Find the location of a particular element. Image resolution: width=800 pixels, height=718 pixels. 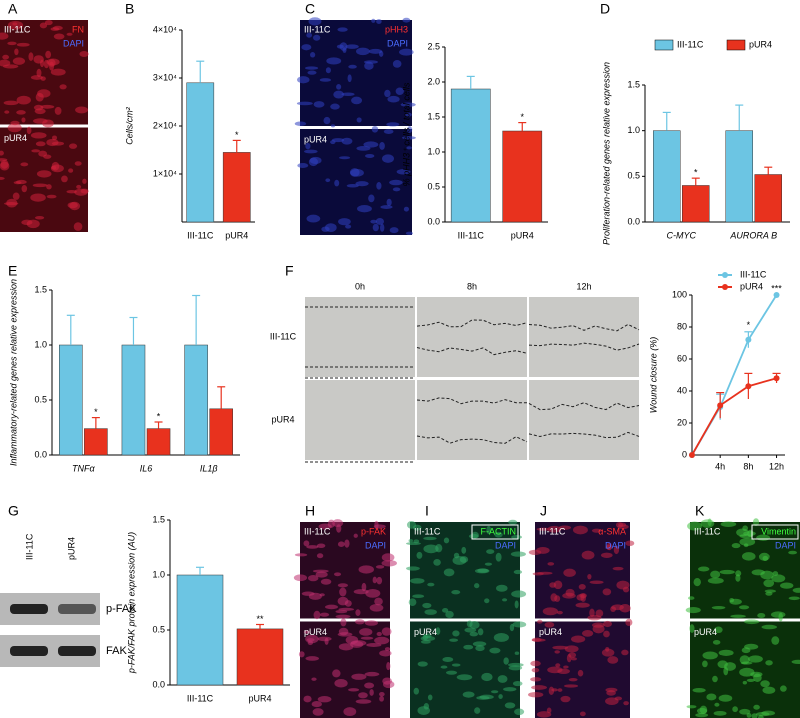

stain-box is located at coordinates (495, 532).